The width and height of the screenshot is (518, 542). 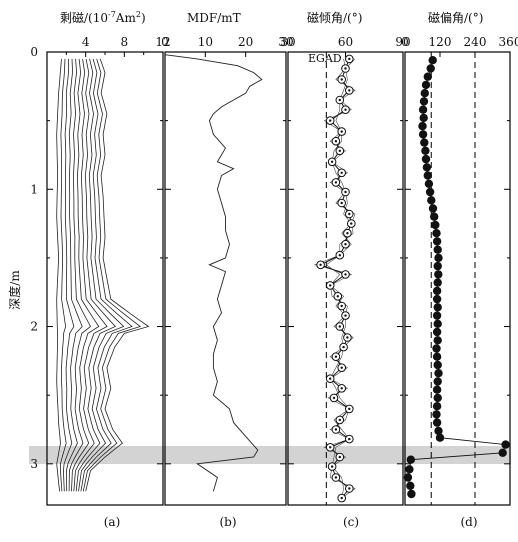 I want to click on y-tick-label: 0, so click(x=34, y=52).